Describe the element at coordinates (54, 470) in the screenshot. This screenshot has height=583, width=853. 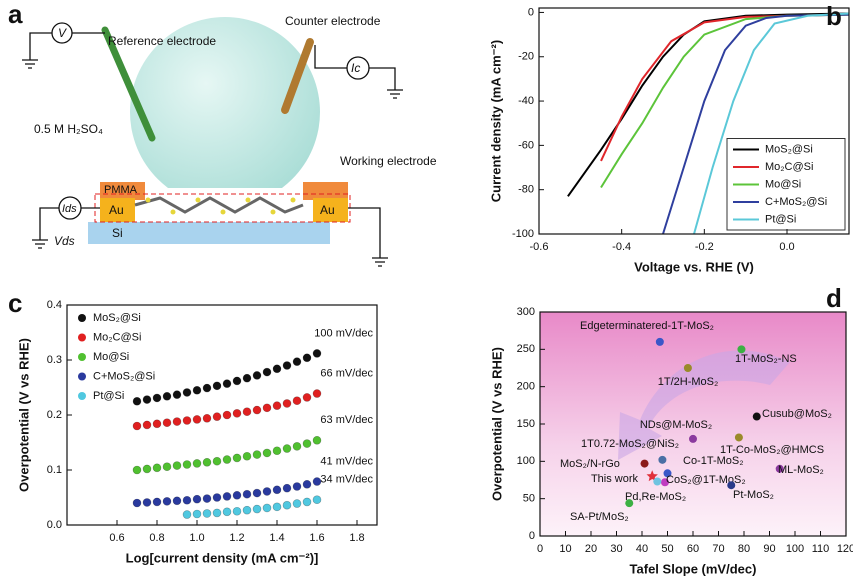
I see `y-tick-label: 0.1` at that location.